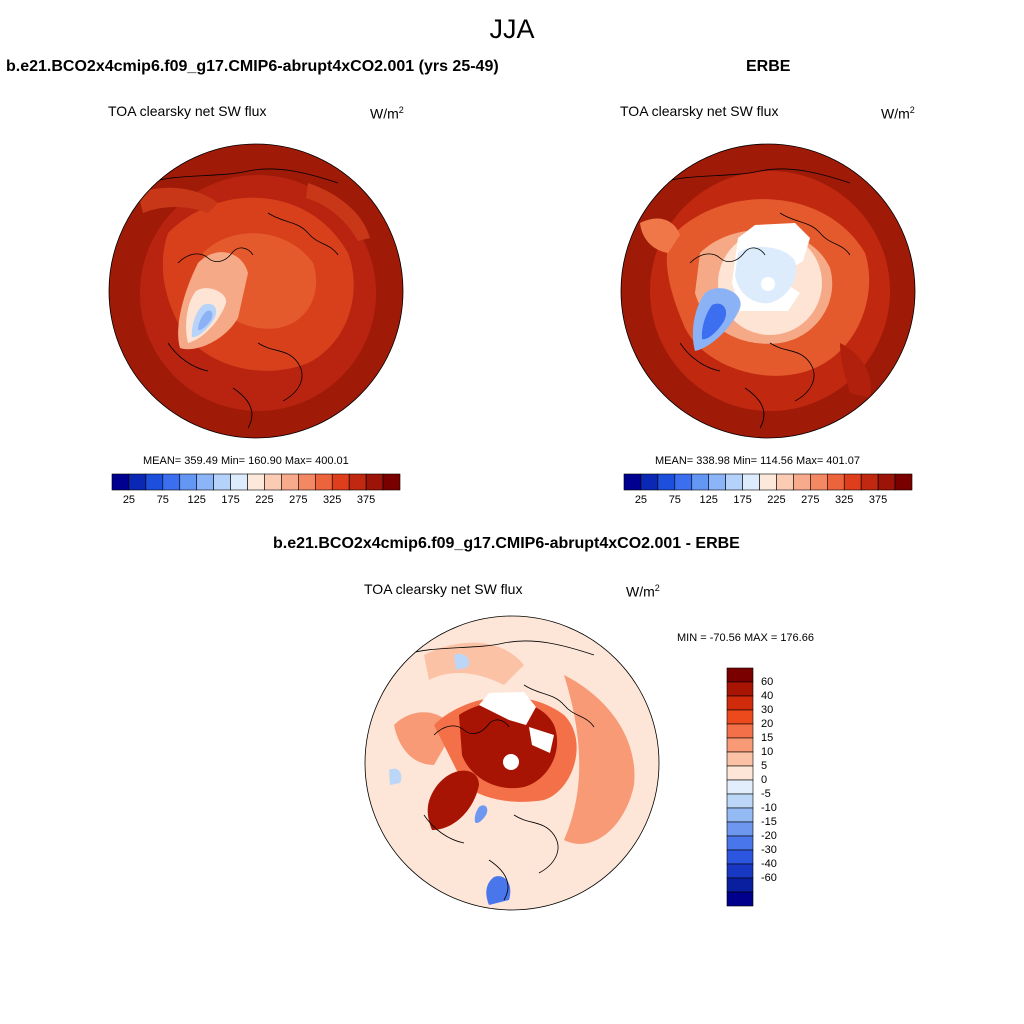 This screenshot has width=1024, height=1024. What do you see at coordinates (764, 780) in the screenshot?
I see `diff-colorbar-tick-label: 0` at bounding box center [764, 780].